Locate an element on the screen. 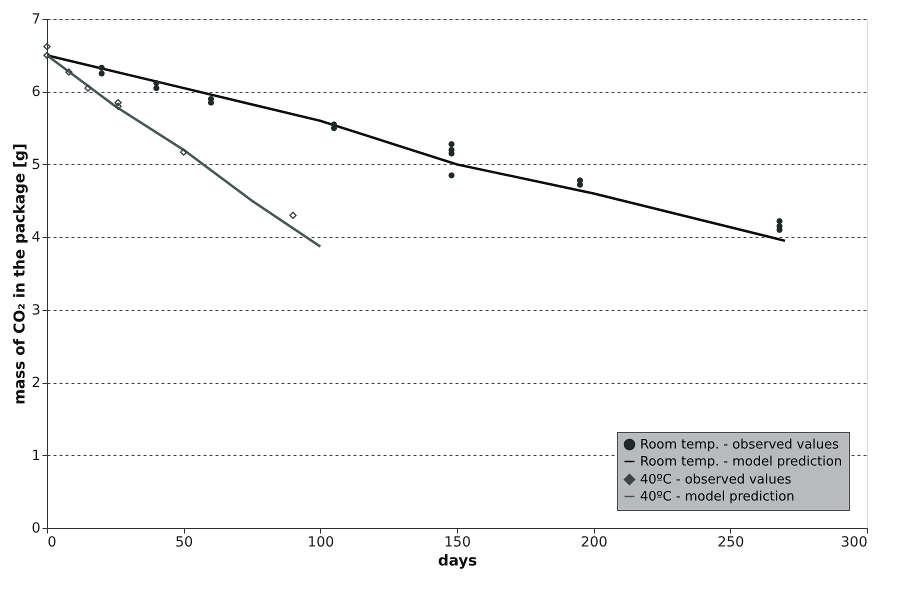  x-tick-label: 150 is located at coordinates (457, 542).